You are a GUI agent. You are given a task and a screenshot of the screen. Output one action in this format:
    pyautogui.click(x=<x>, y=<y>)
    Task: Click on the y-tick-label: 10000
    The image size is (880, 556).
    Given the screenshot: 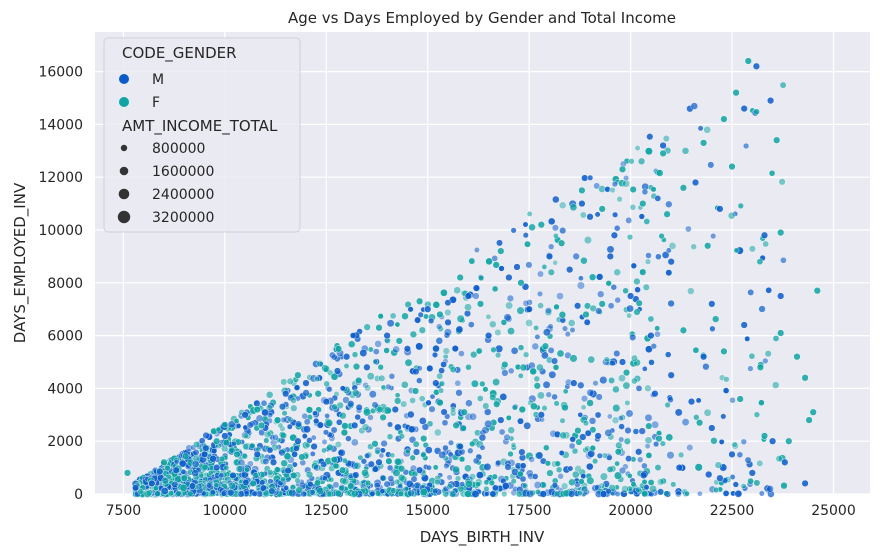 What is the action you would take?
    pyautogui.click(x=60, y=231)
    